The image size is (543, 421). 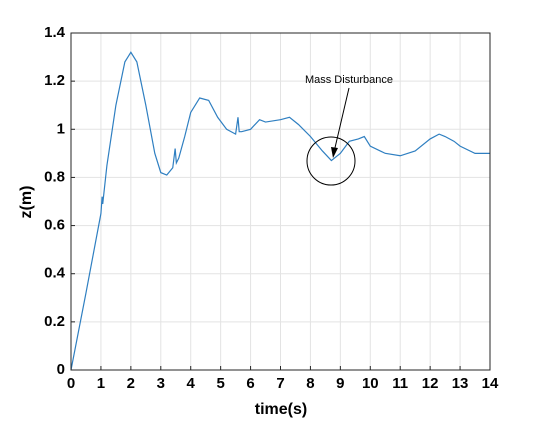 I want to click on y-tick-label: 1, so click(x=61, y=128).